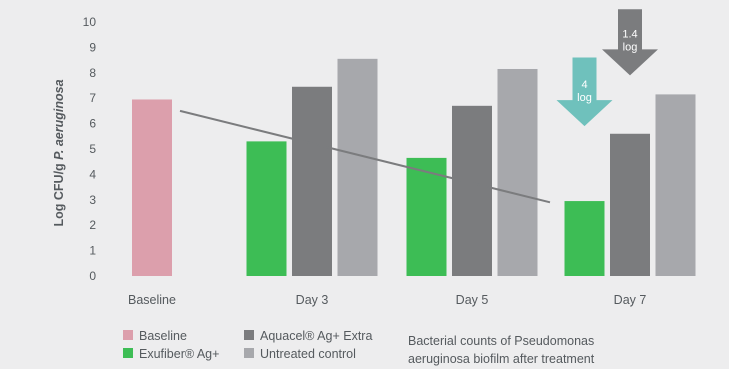 This screenshot has width=729, height=369. What do you see at coordinates (249, 335) in the screenshot?
I see `legend-swatch-aquacel-ag-extra` at bounding box center [249, 335].